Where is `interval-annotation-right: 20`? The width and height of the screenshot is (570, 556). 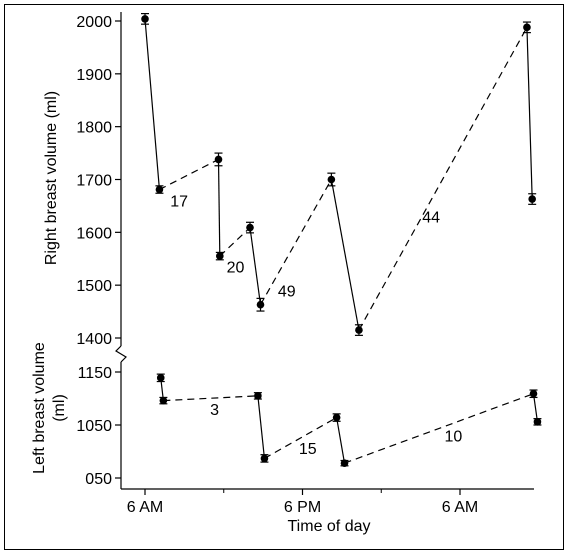 interval-annotation-right: 20 is located at coordinates (236, 268).